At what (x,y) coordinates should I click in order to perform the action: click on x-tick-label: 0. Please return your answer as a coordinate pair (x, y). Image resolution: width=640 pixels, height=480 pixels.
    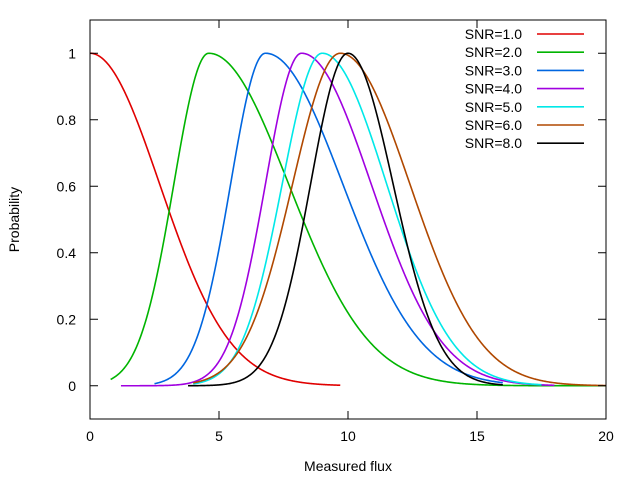
    Looking at the image, I should click on (90, 436).